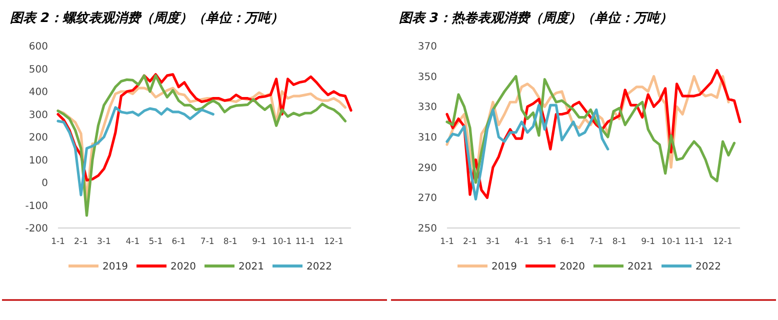 The height and width of the screenshot is (320, 778). What do you see at coordinates (38, 138) in the screenshot?
I see `y-tick-label: 200` at bounding box center [38, 138].